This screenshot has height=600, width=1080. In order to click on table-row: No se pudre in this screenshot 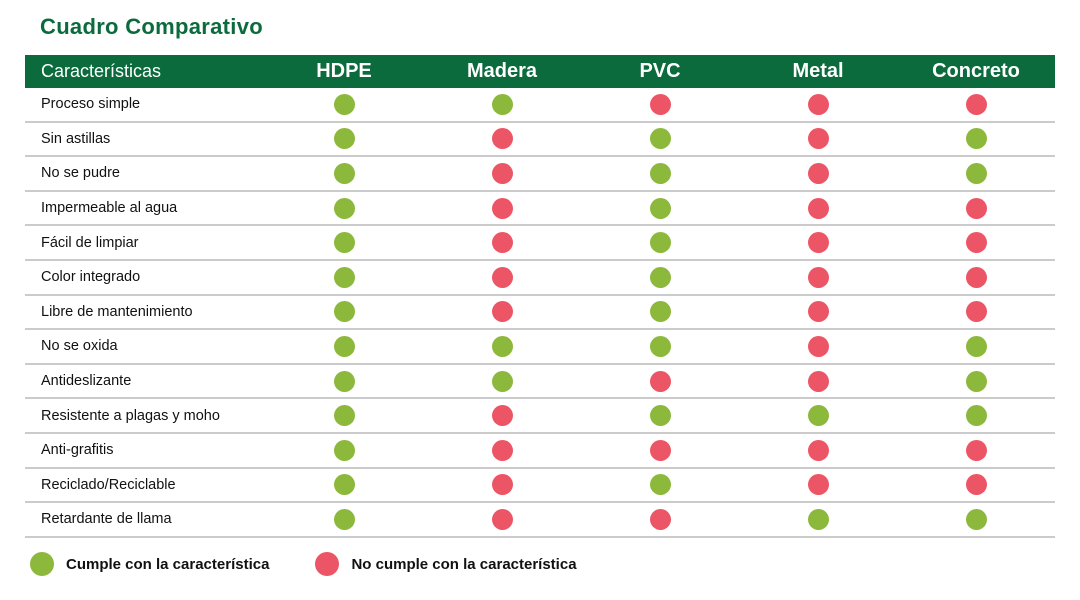, I will do `click(540, 174)`.